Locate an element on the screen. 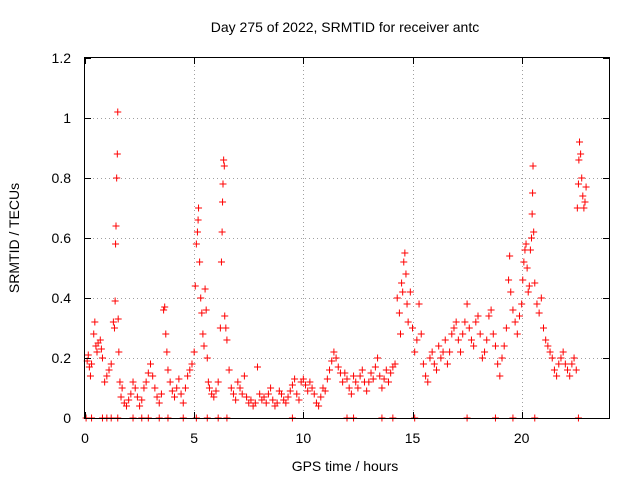 This screenshot has height=480, width=640. x-tick-label: 20 is located at coordinates (522, 438).